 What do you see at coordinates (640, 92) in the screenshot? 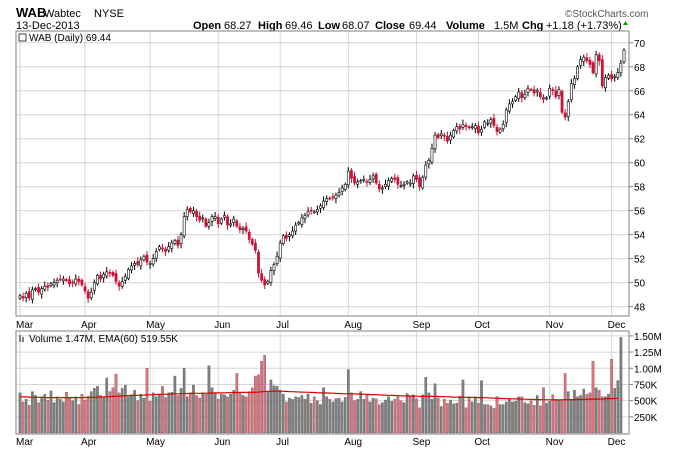
I see `price-tick-label: 66` at bounding box center [640, 92].